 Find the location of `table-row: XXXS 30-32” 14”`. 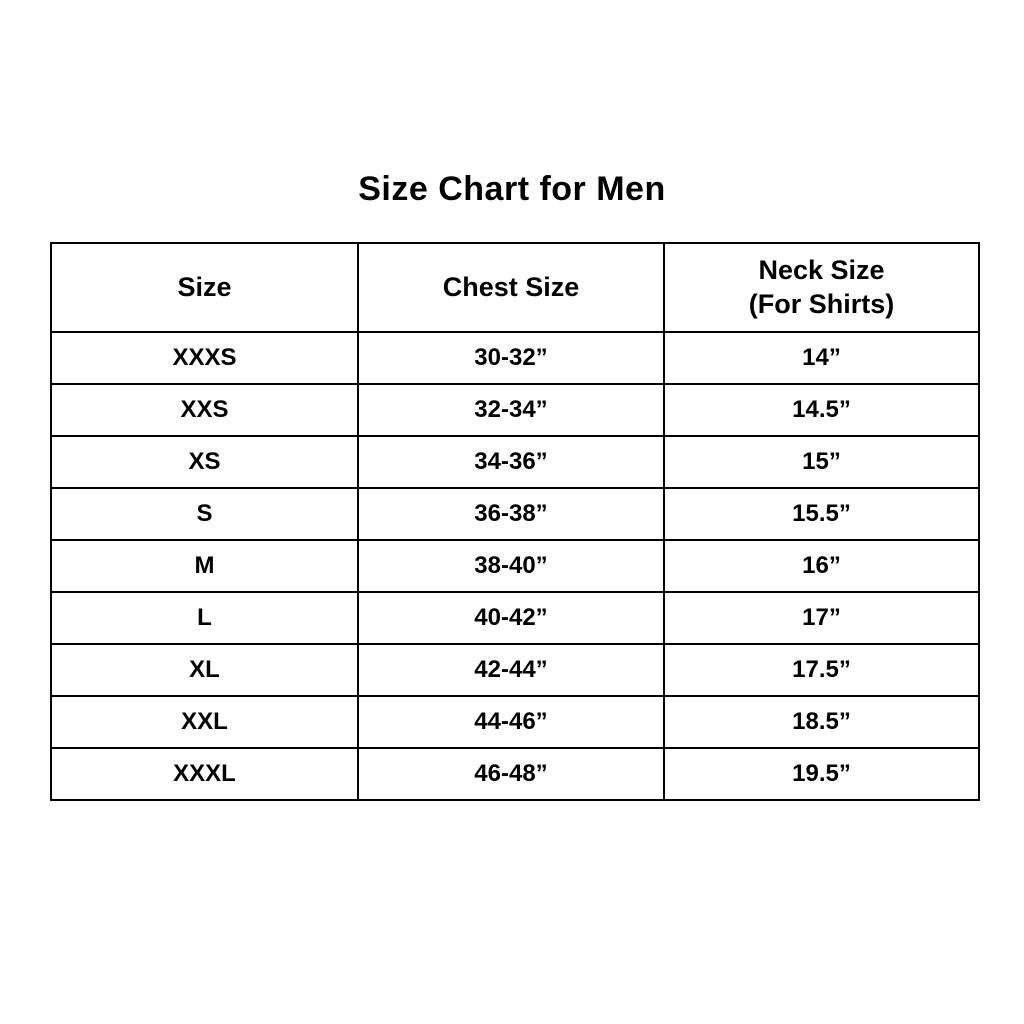

table-row: XXXS 30-32” 14” is located at coordinates (515, 358).